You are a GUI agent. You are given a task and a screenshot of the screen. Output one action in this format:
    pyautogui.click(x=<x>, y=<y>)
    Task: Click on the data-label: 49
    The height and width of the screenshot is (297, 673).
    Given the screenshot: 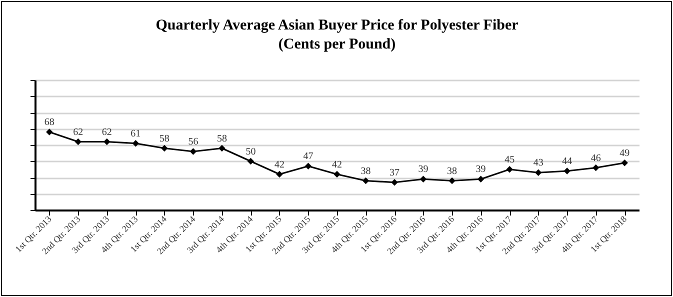 What is the action you would take?
    pyautogui.click(x=625, y=153)
    